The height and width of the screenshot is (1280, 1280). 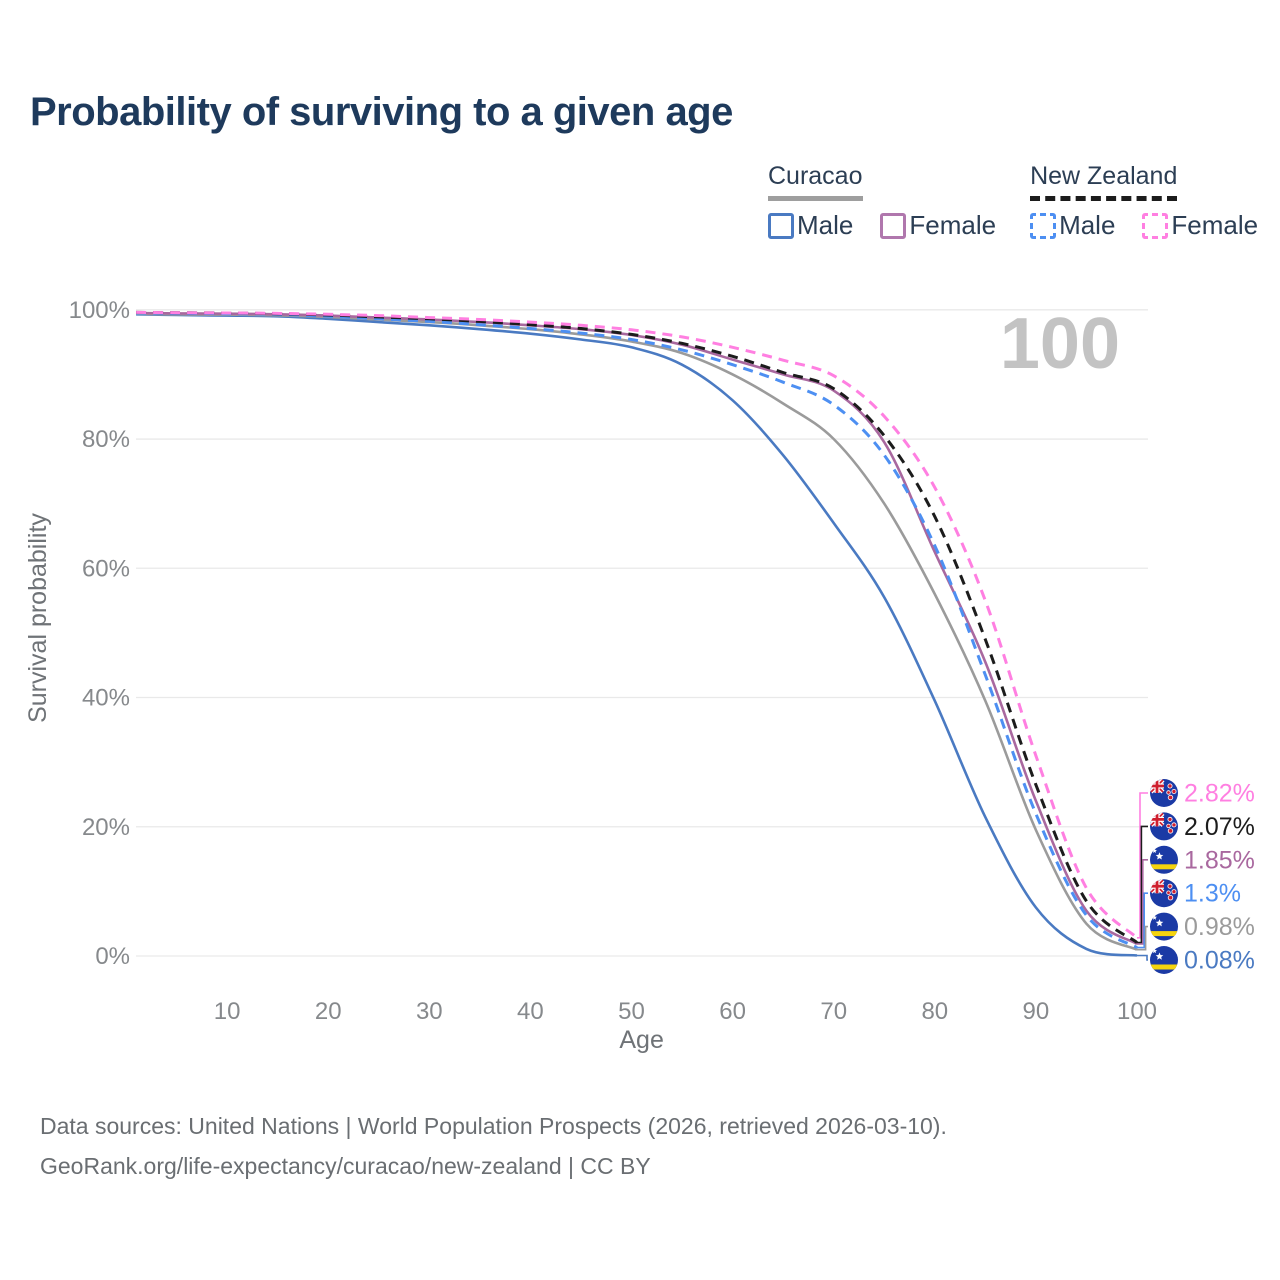 I want to click on x-tick-label: 40, so click(x=530, y=1011).